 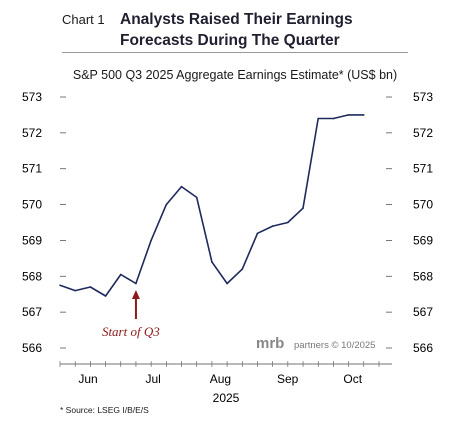 I want to click on y-tick-label-left-567: 567, so click(x=32, y=312).